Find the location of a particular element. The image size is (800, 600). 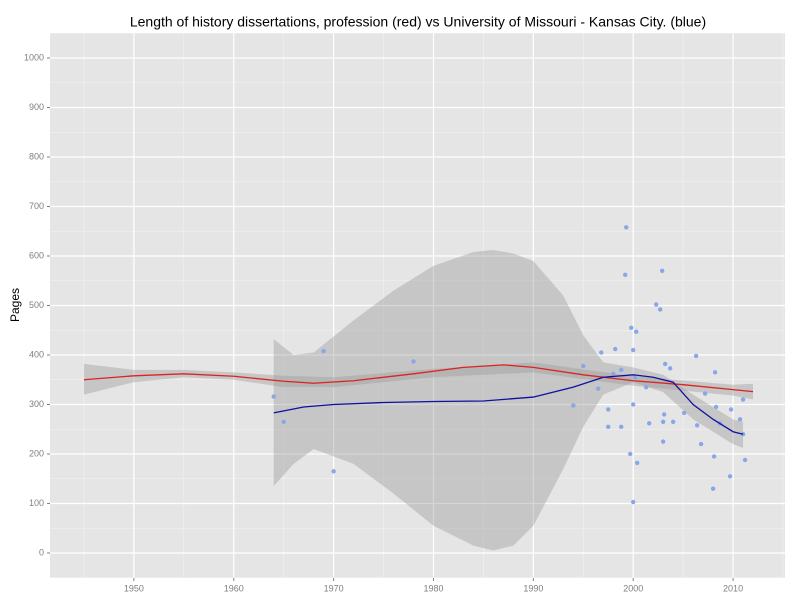

y-tick-label: 400 is located at coordinates (36, 354).